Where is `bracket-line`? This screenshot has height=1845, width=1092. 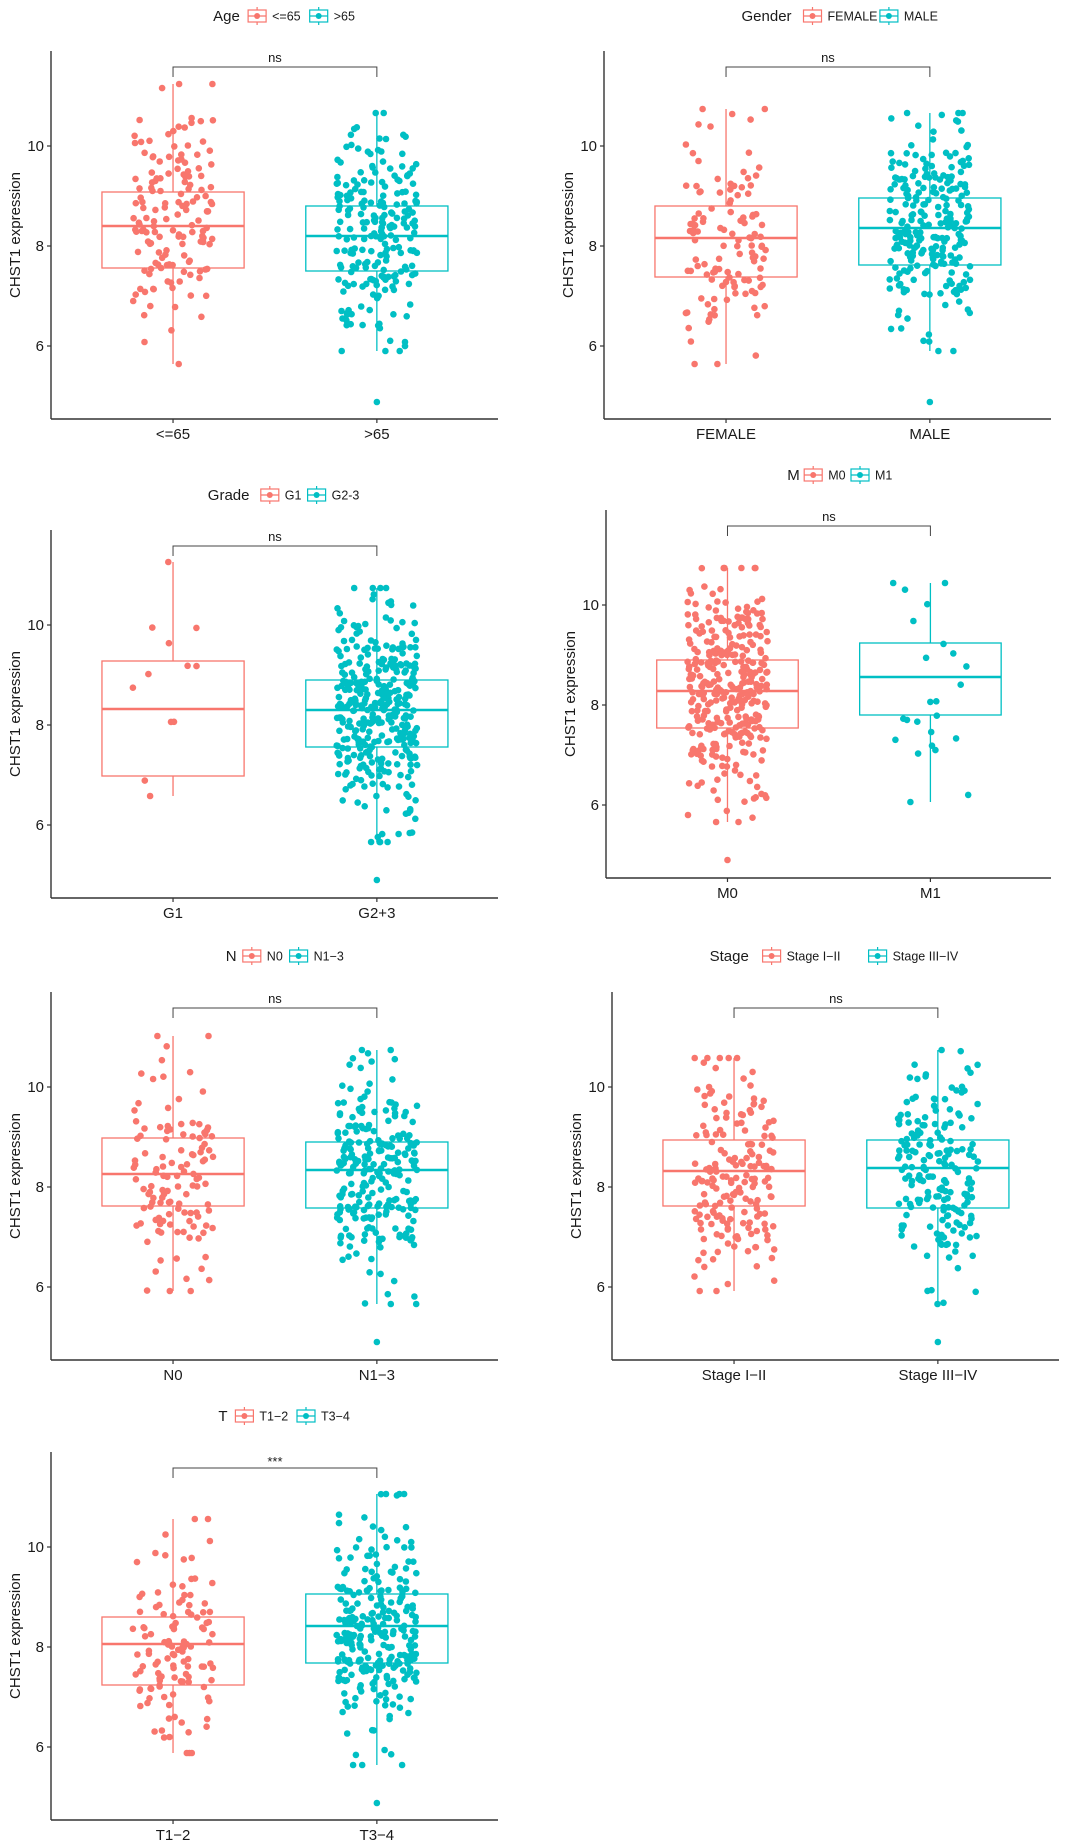 bracket-line is located at coordinates (275, 550).